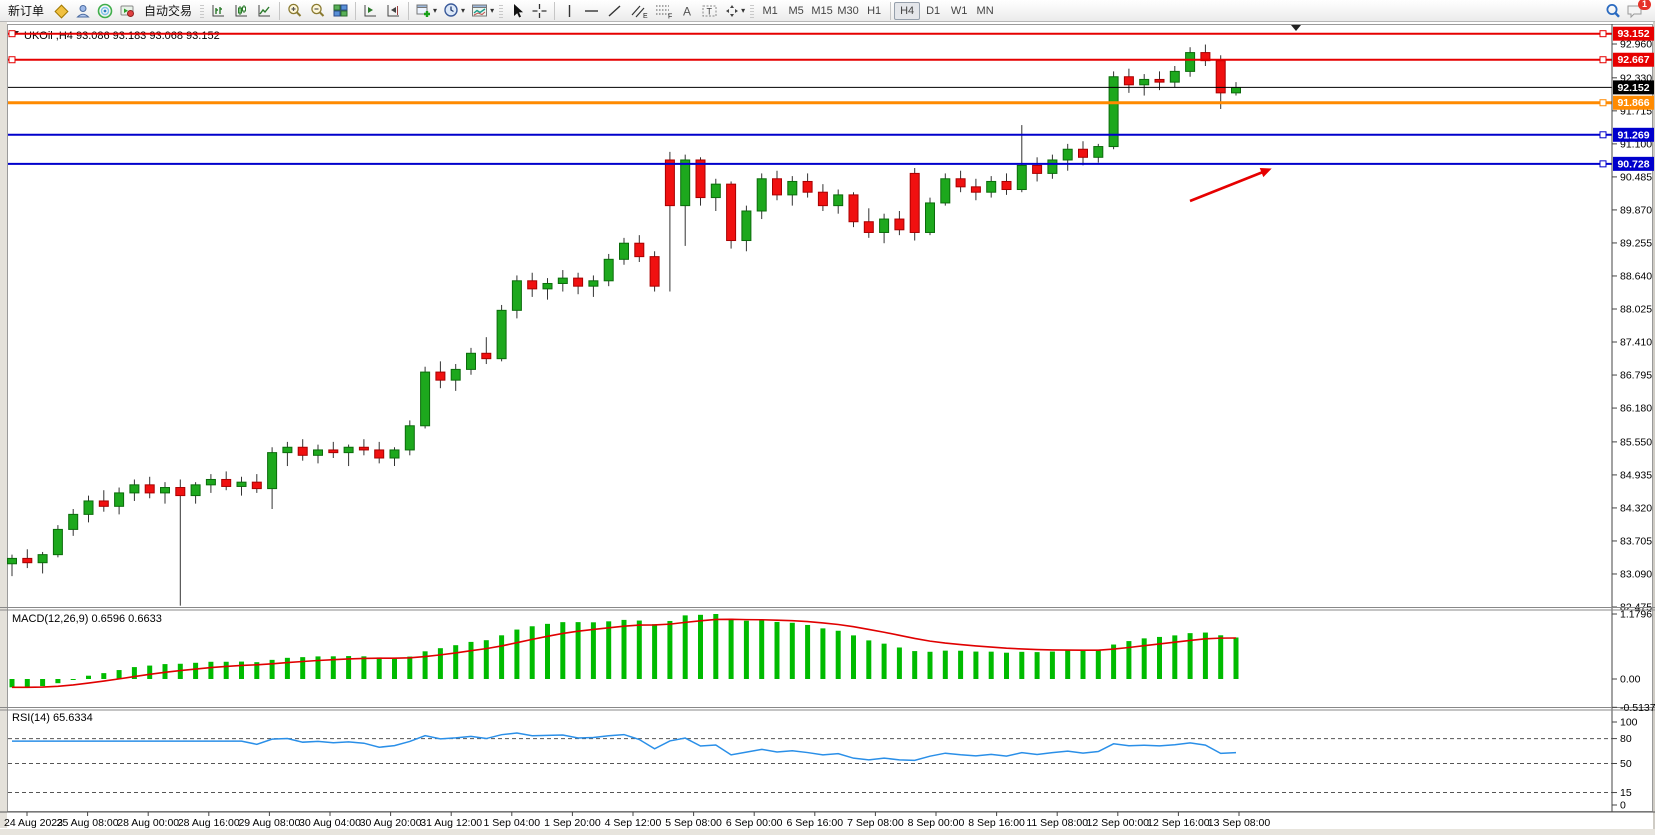 The width and height of the screenshot is (1655, 835). Describe the element at coordinates (638, 11) in the screenshot. I see `equidistant-channel-tool: E` at that location.